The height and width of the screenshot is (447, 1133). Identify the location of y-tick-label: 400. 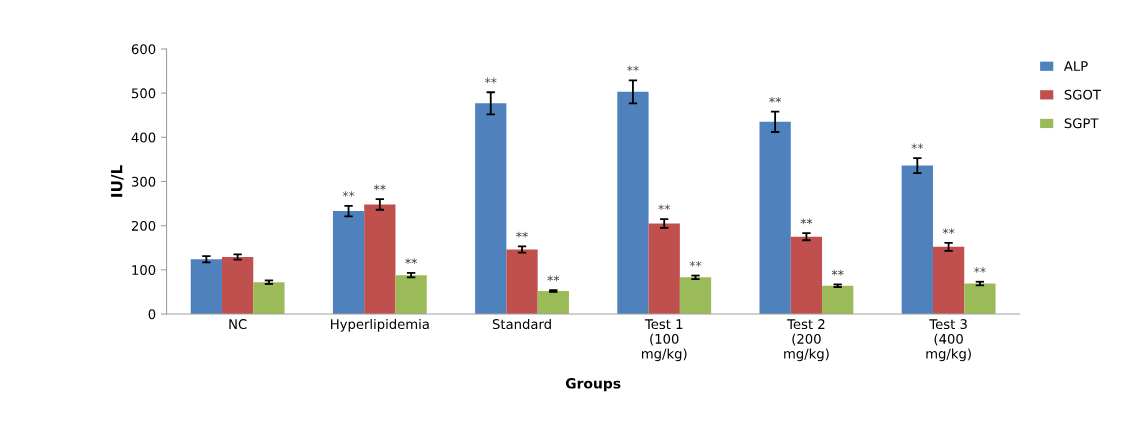
(143, 137).